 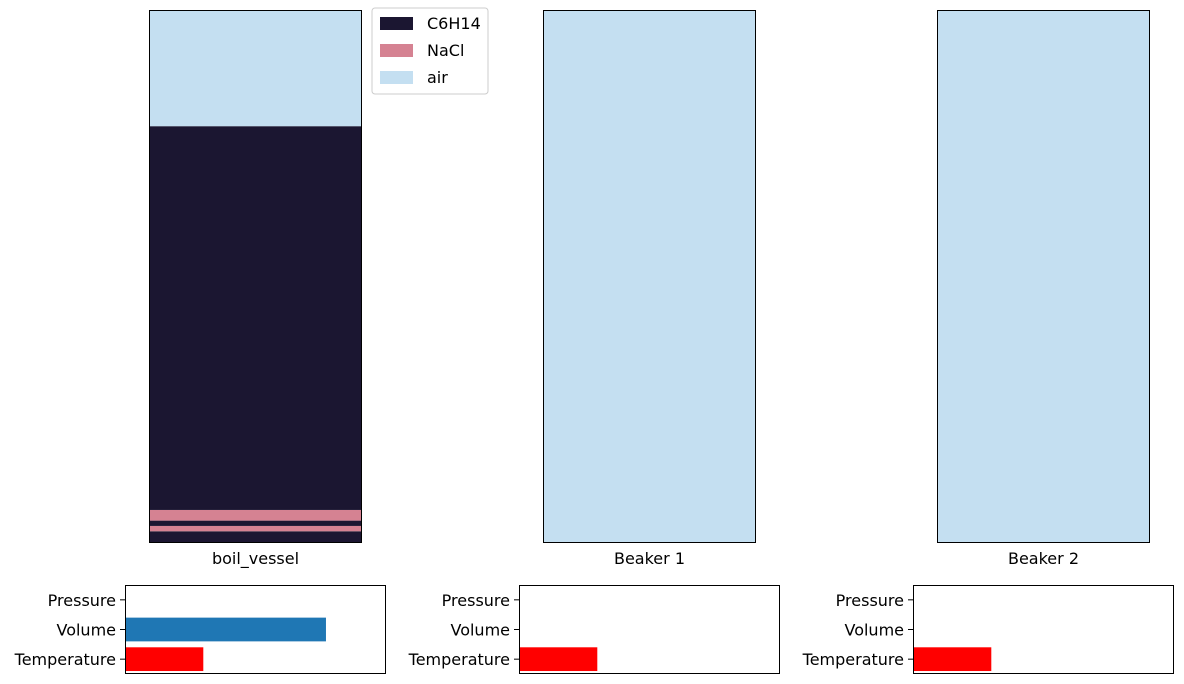 I want to click on meter-panel-beaker-1: Pressure Volume Temperature, so click(x=594, y=629).